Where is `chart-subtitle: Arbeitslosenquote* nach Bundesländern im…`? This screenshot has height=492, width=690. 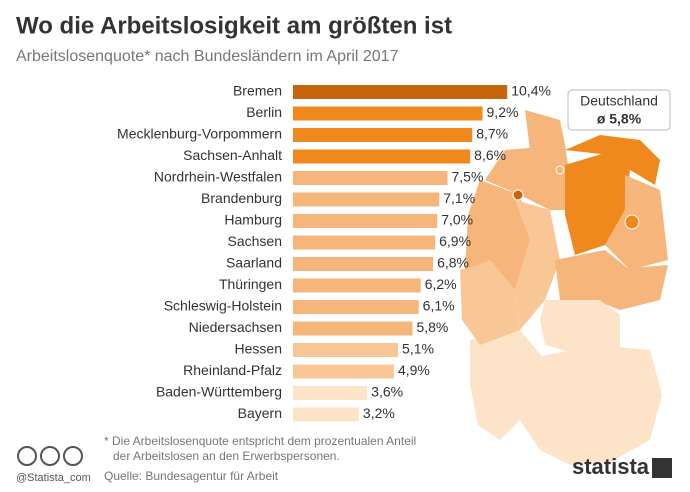 chart-subtitle: Arbeitslosenquote* nach Bundesländern im… is located at coordinates (207, 56).